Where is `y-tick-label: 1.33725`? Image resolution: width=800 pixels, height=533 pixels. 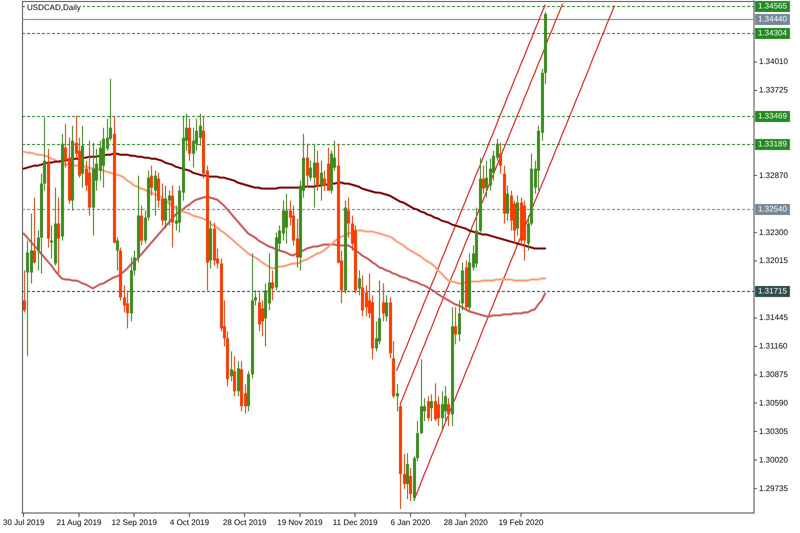 y-tick-label: 1.33725 is located at coordinates (773, 90).